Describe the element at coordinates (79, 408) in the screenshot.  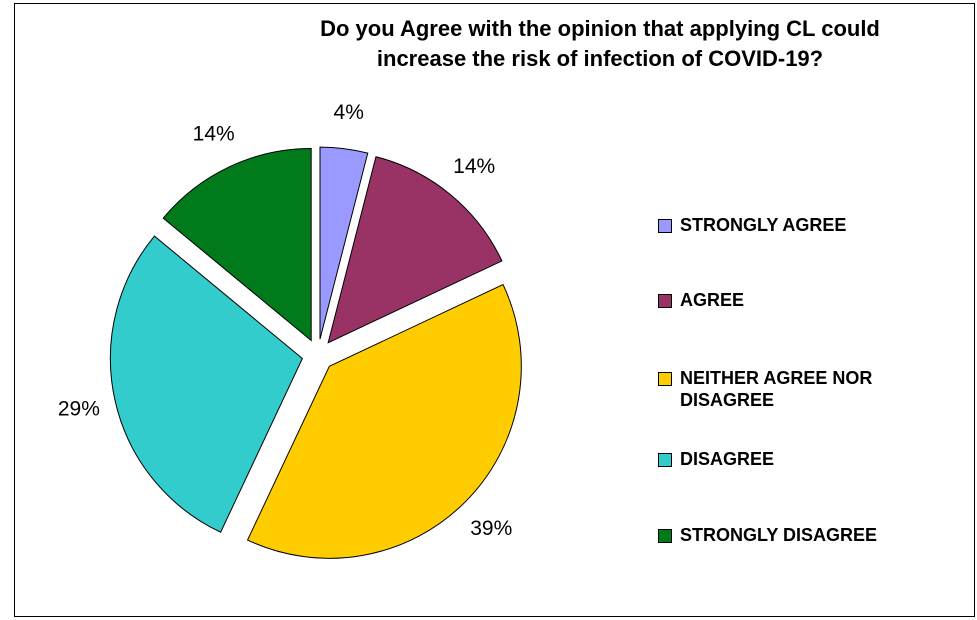
I see `data-label-disagree: 29%` at that location.